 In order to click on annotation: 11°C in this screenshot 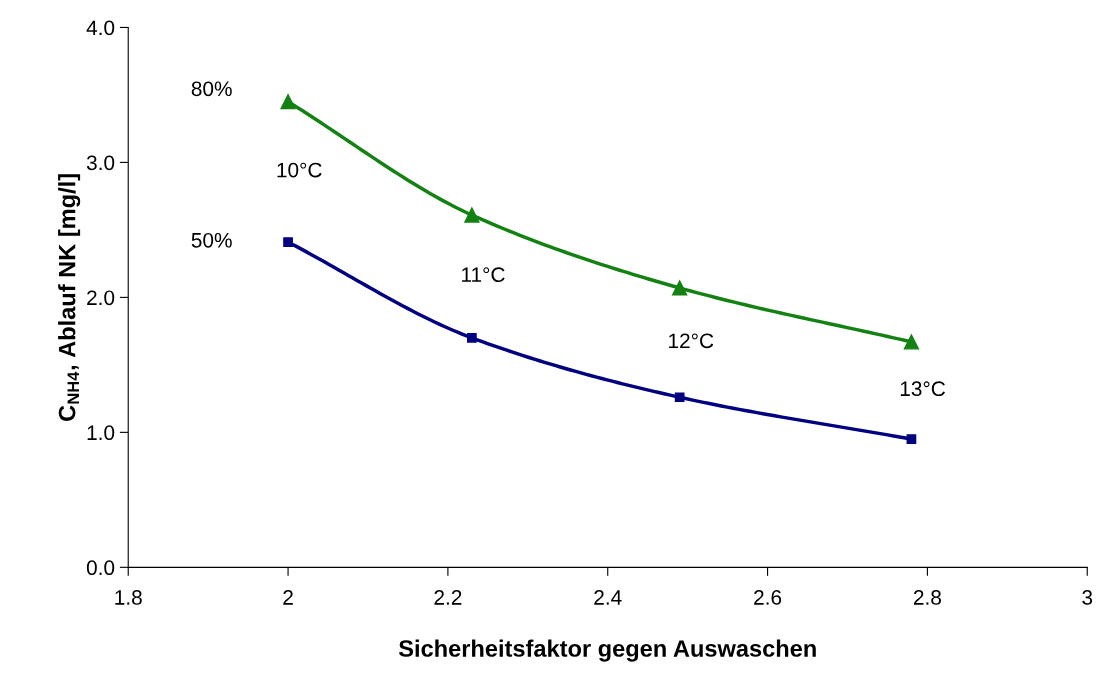, I will do `click(483, 275)`.